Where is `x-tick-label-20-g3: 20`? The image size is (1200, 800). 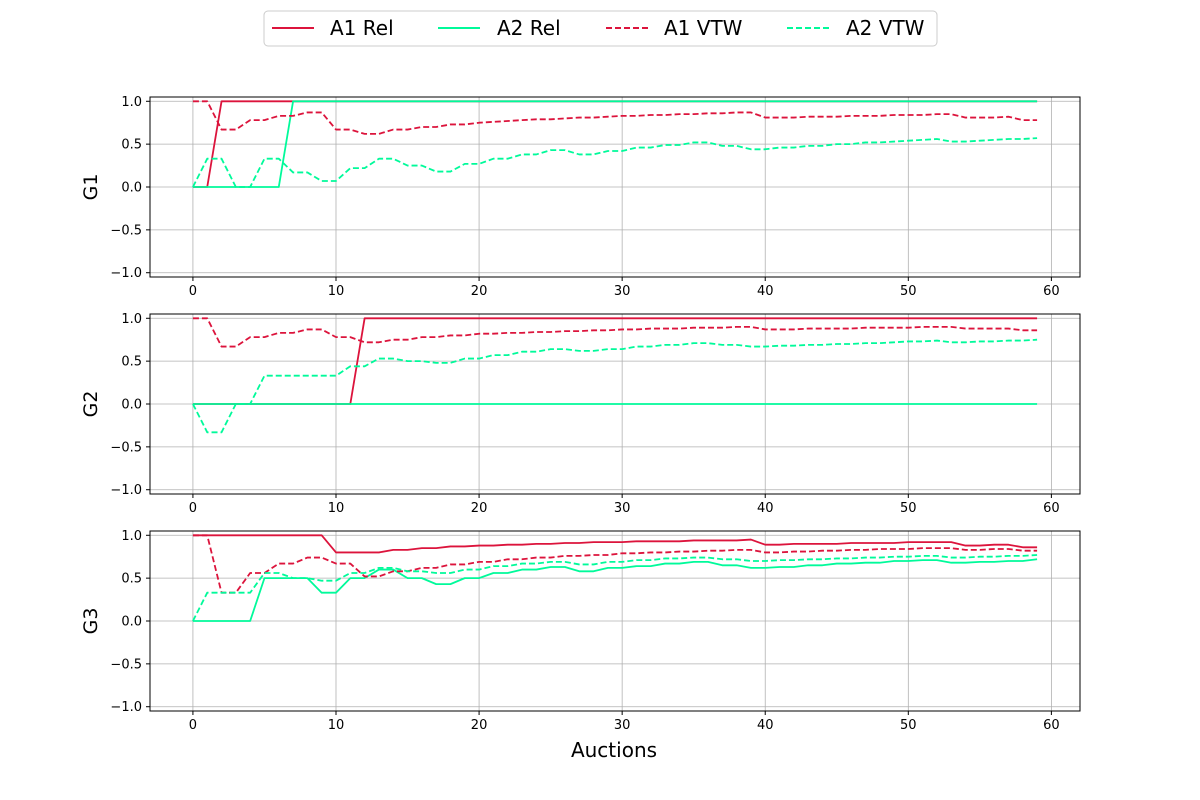 x-tick-label-20-g3: 20 is located at coordinates (479, 725).